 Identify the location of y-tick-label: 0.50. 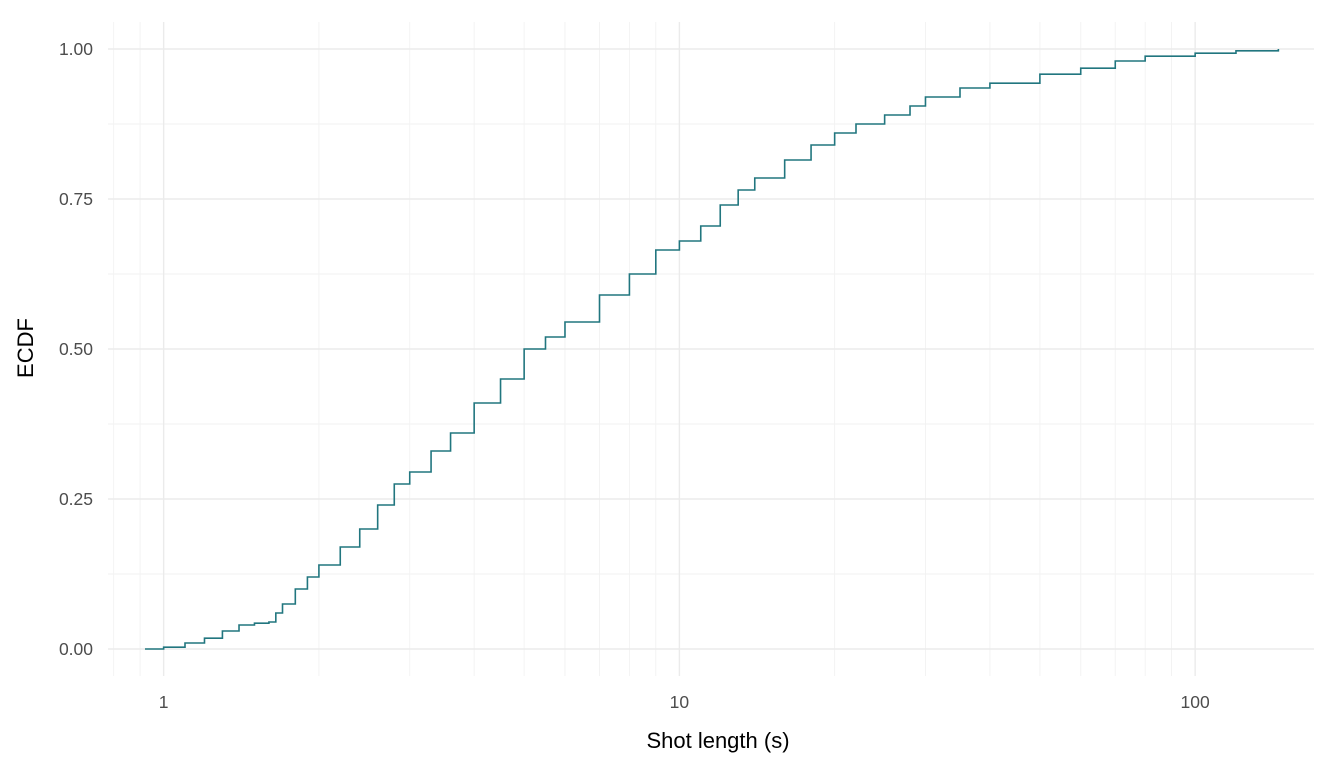
(76, 349).